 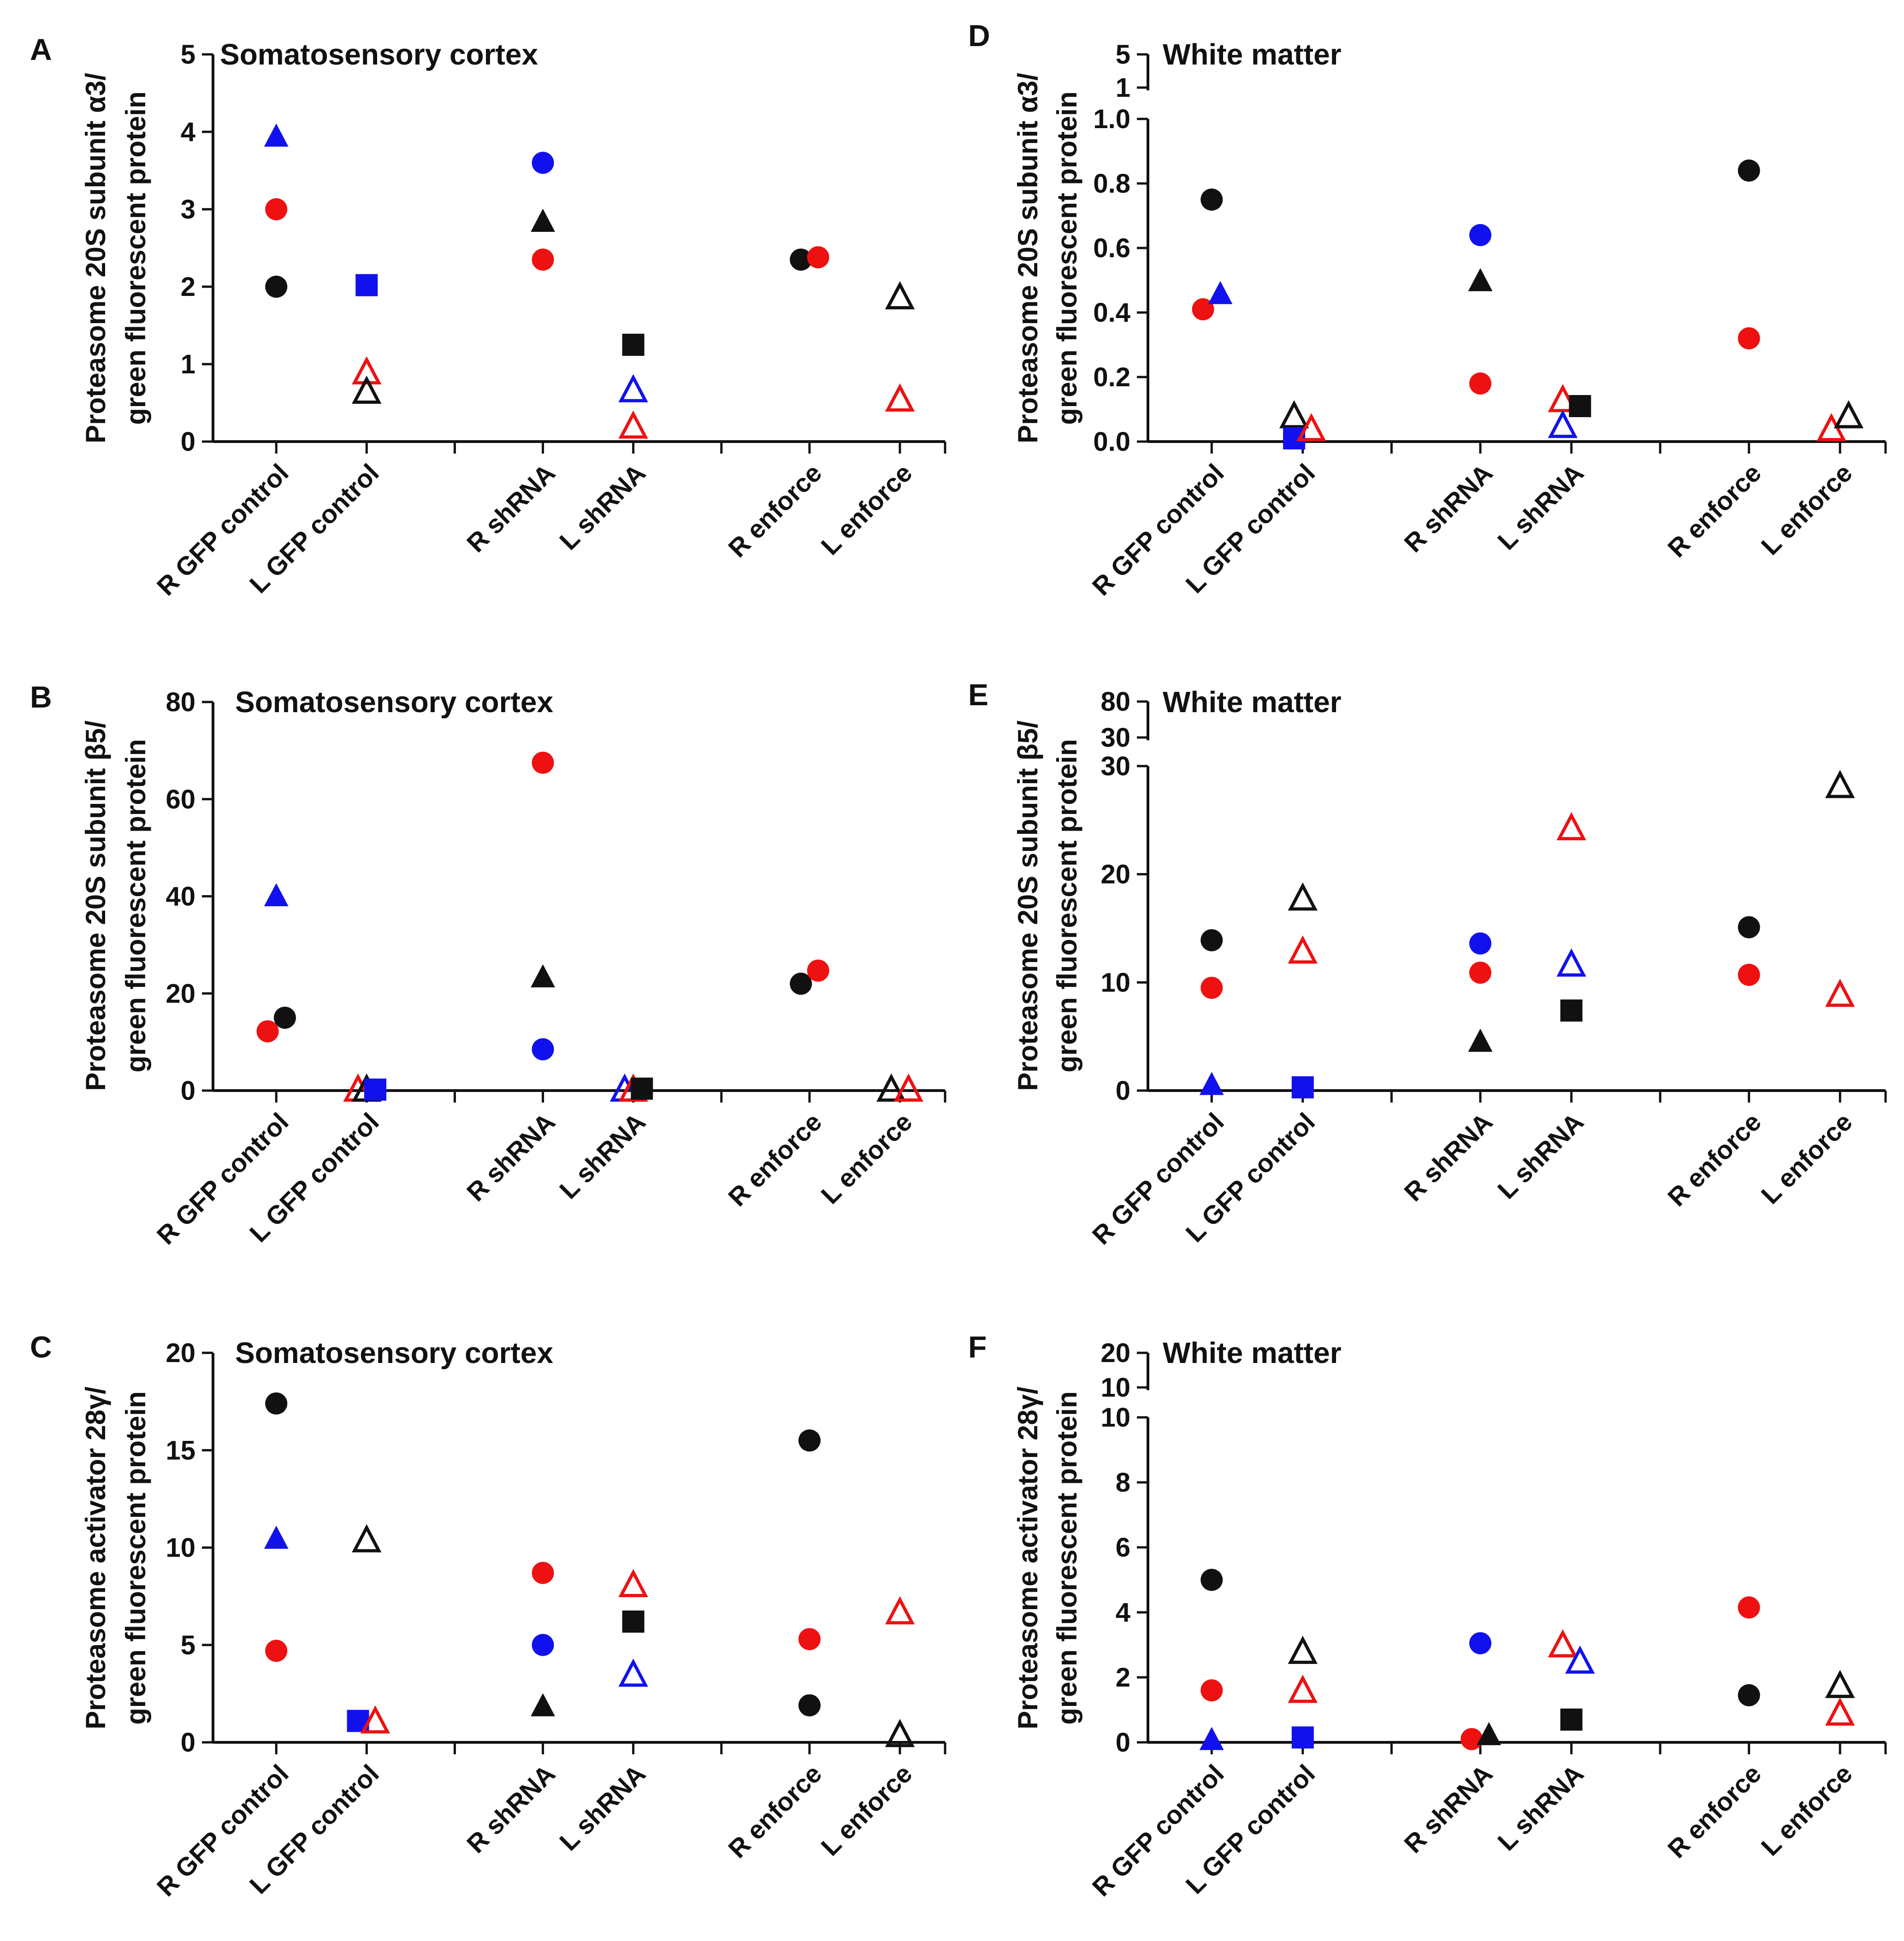 What do you see at coordinates (1111, 248) in the screenshot?
I see `y-tick-label: 0.6` at bounding box center [1111, 248].